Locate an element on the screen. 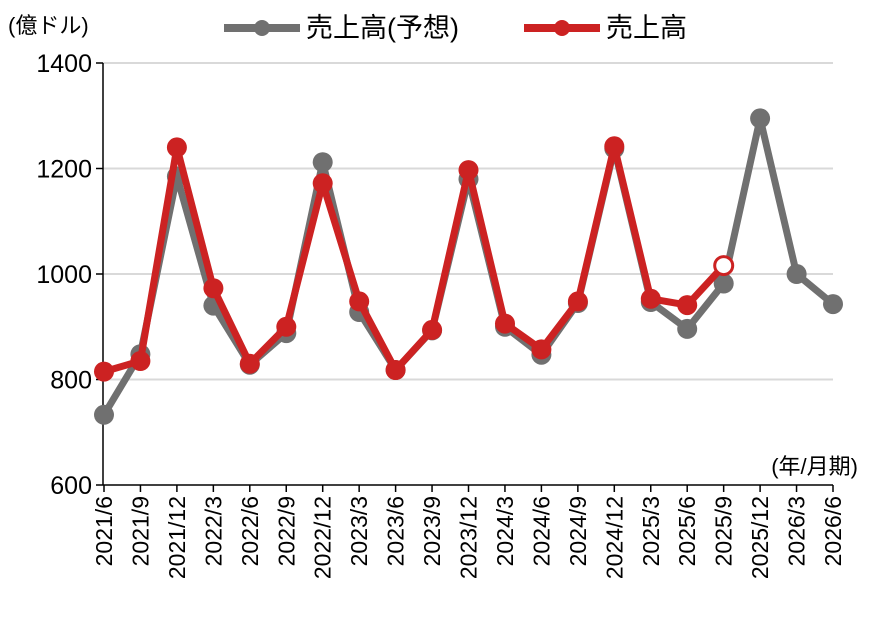 The image size is (876, 630). x-tick-label: 2022/6 is located at coordinates (250, 531).